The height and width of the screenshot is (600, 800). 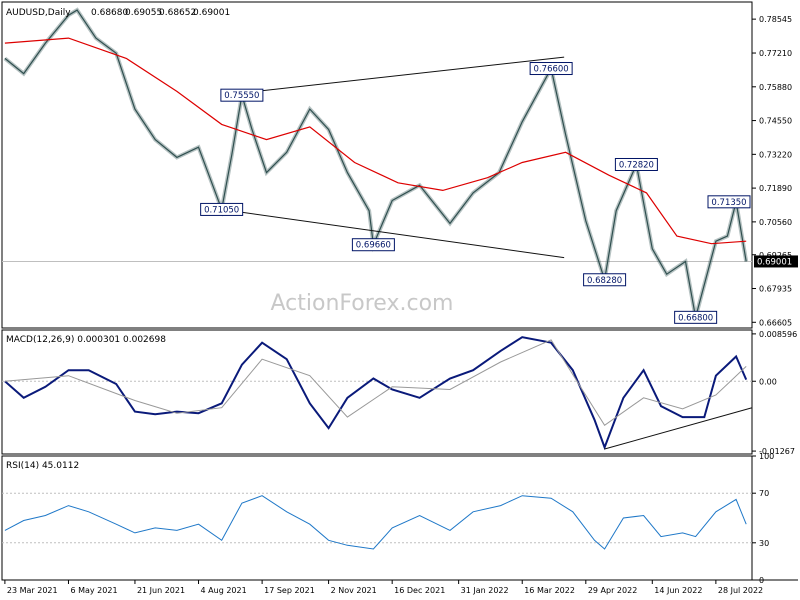 I want to click on y-tick-label: 0.70560, so click(x=775, y=222).